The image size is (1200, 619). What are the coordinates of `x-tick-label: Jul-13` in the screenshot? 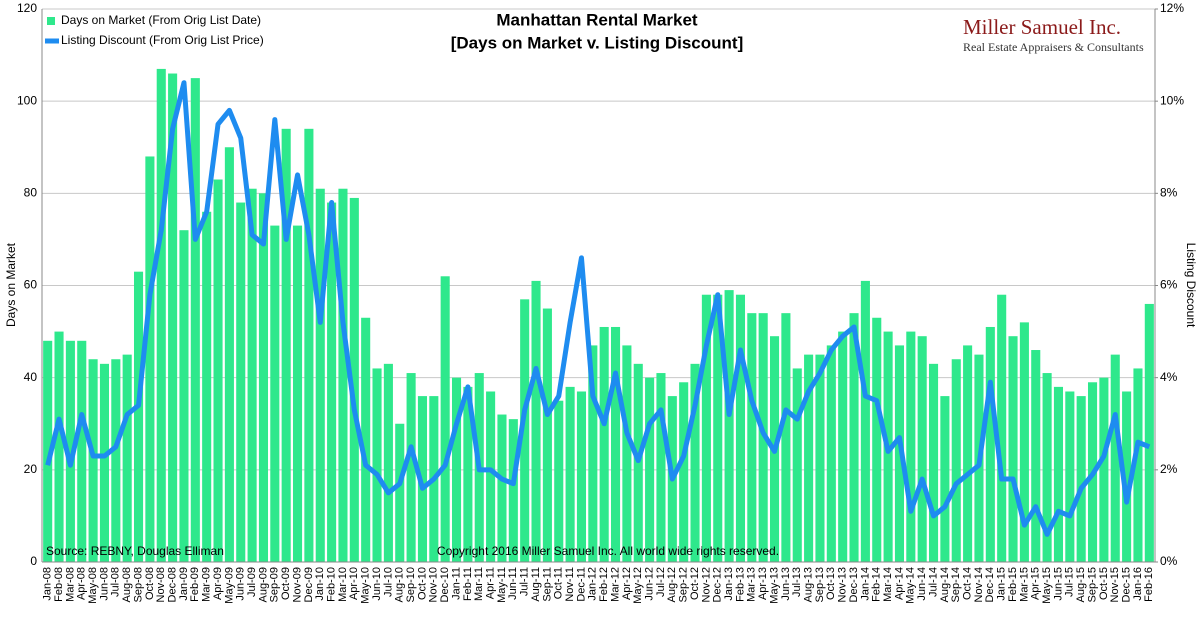 It's located at (797, 582).